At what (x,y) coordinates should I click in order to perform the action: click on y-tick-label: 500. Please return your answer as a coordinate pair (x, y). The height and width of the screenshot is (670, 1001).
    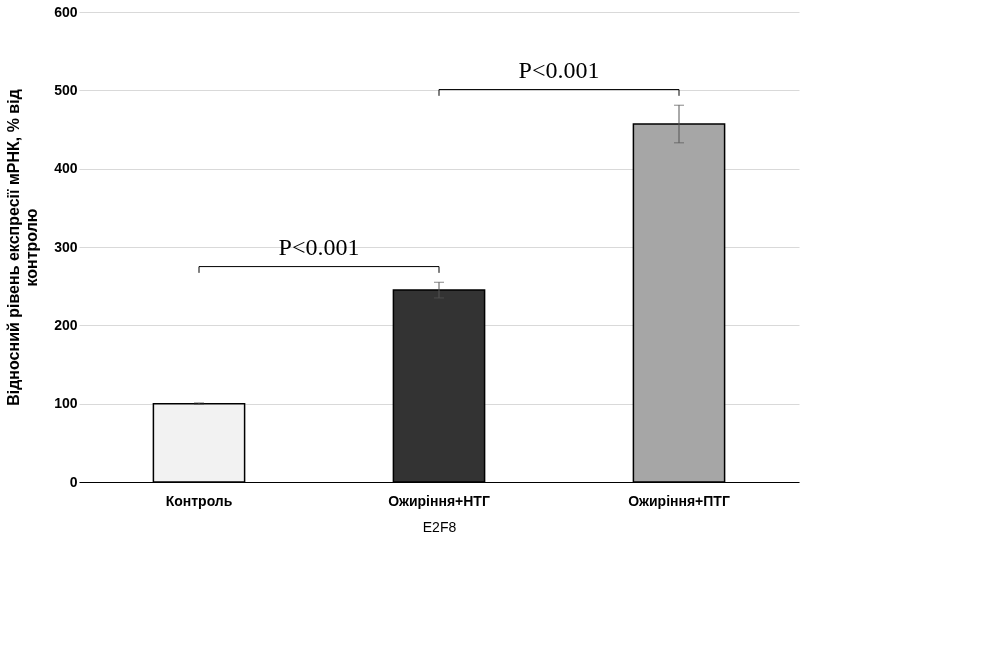
    Looking at the image, I should click on (66, 89).